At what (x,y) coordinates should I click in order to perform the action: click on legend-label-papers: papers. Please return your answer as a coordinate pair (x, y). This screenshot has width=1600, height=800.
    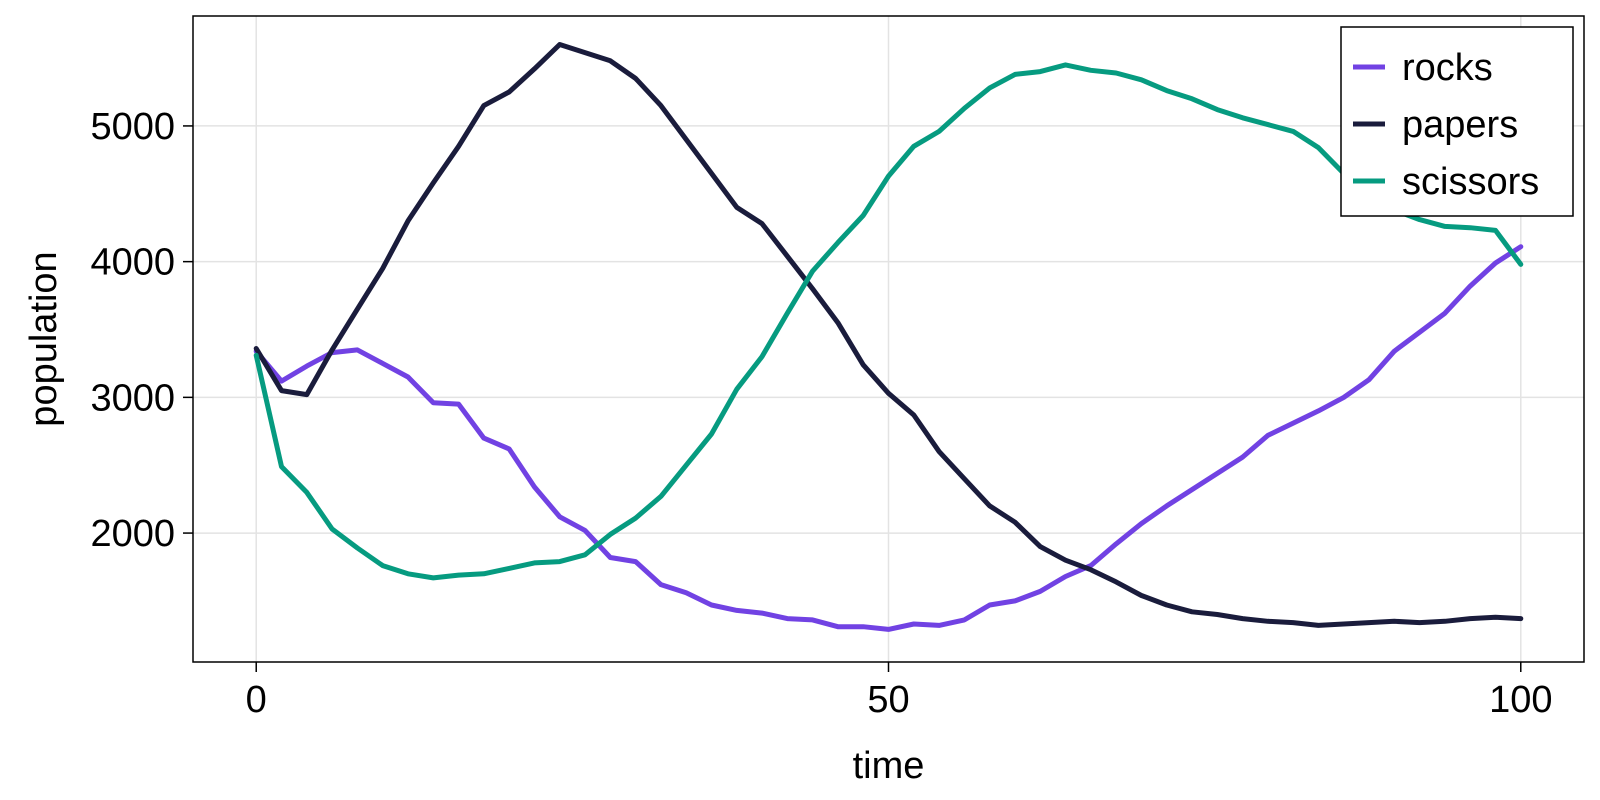
    Looking at the image, I should click on (1460, 125).